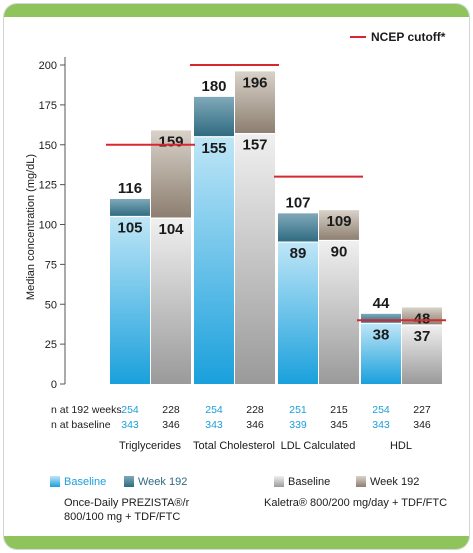 The width and height of the screenshot is (473, 553). Describe the element at coordinates (298, 425) in the screenshot. I see `n-prezista-baseline: 339` at that location.